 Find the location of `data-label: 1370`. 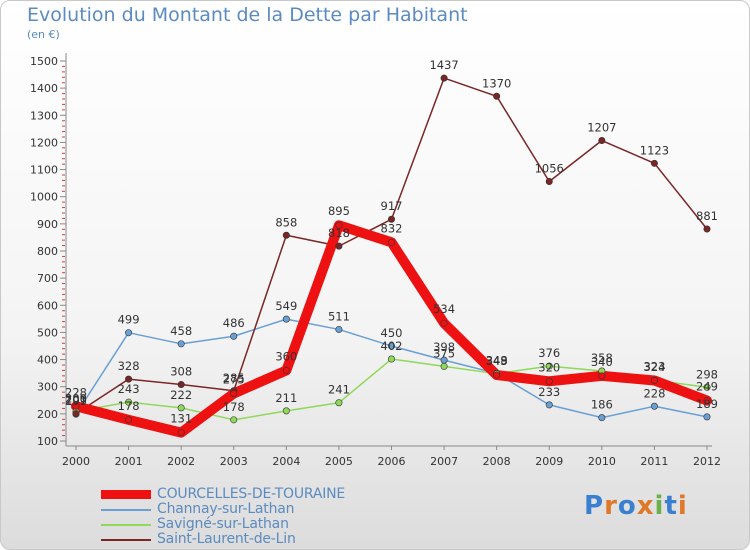

data-label: 1370 is located at coordinates (496, 83).